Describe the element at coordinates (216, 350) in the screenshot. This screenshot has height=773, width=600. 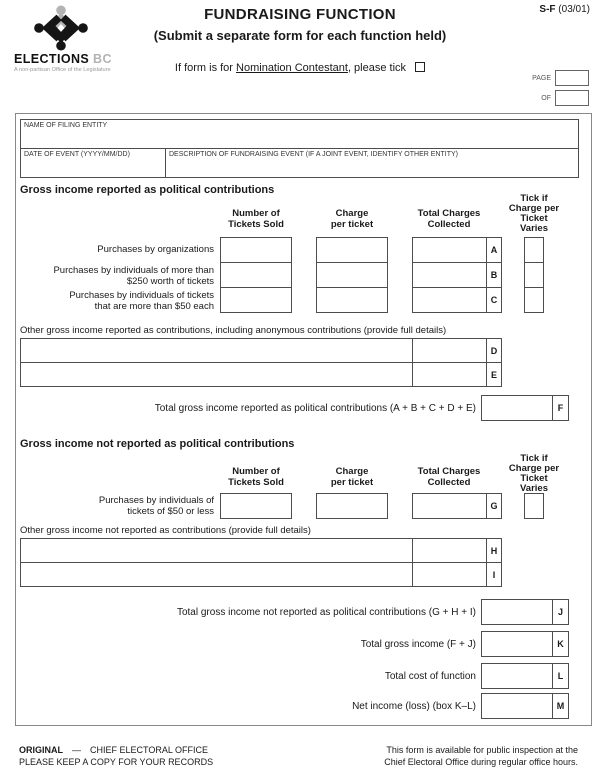
I see `row-d-details-input` at that location.